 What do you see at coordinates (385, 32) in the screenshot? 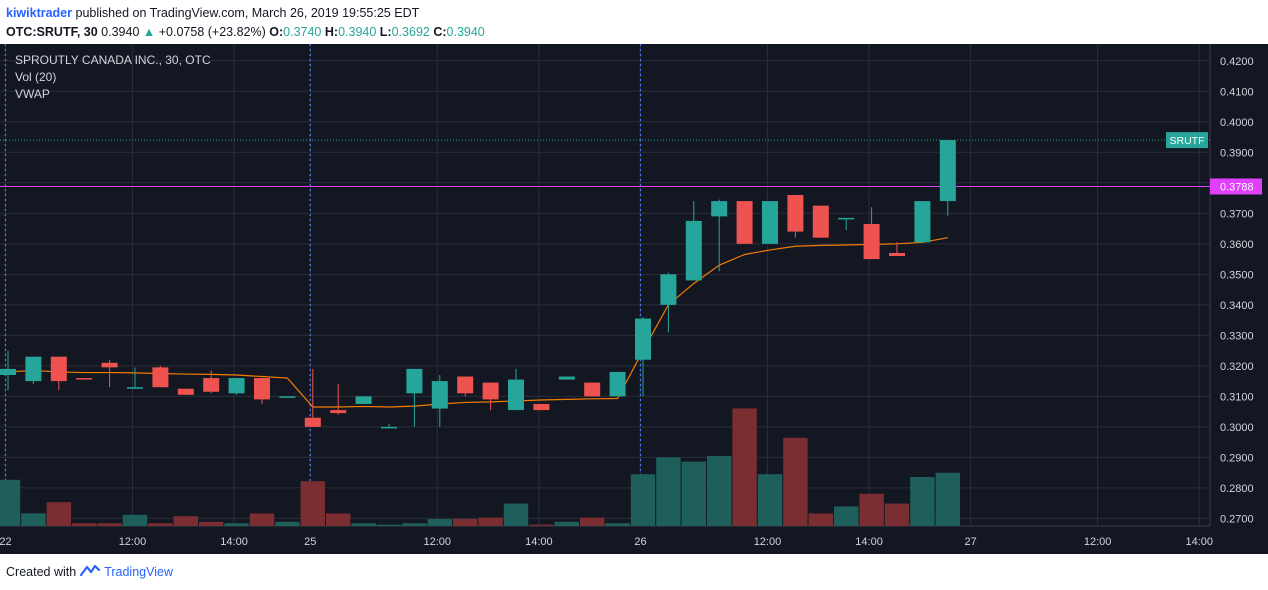
I see `low-label: L:` at bounding box center [385, 32].